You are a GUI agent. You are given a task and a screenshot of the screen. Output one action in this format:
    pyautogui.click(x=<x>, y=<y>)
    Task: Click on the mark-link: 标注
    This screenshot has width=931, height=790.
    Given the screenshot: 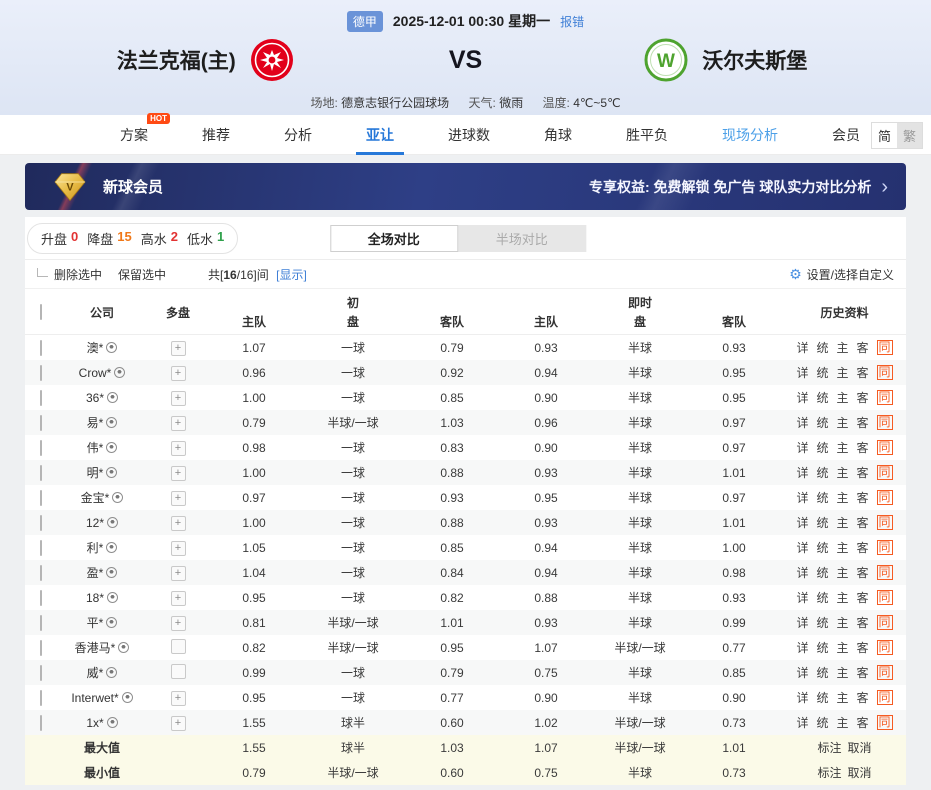 What is the action you would take?
    pyautogui.click(x=829, y=773)
    